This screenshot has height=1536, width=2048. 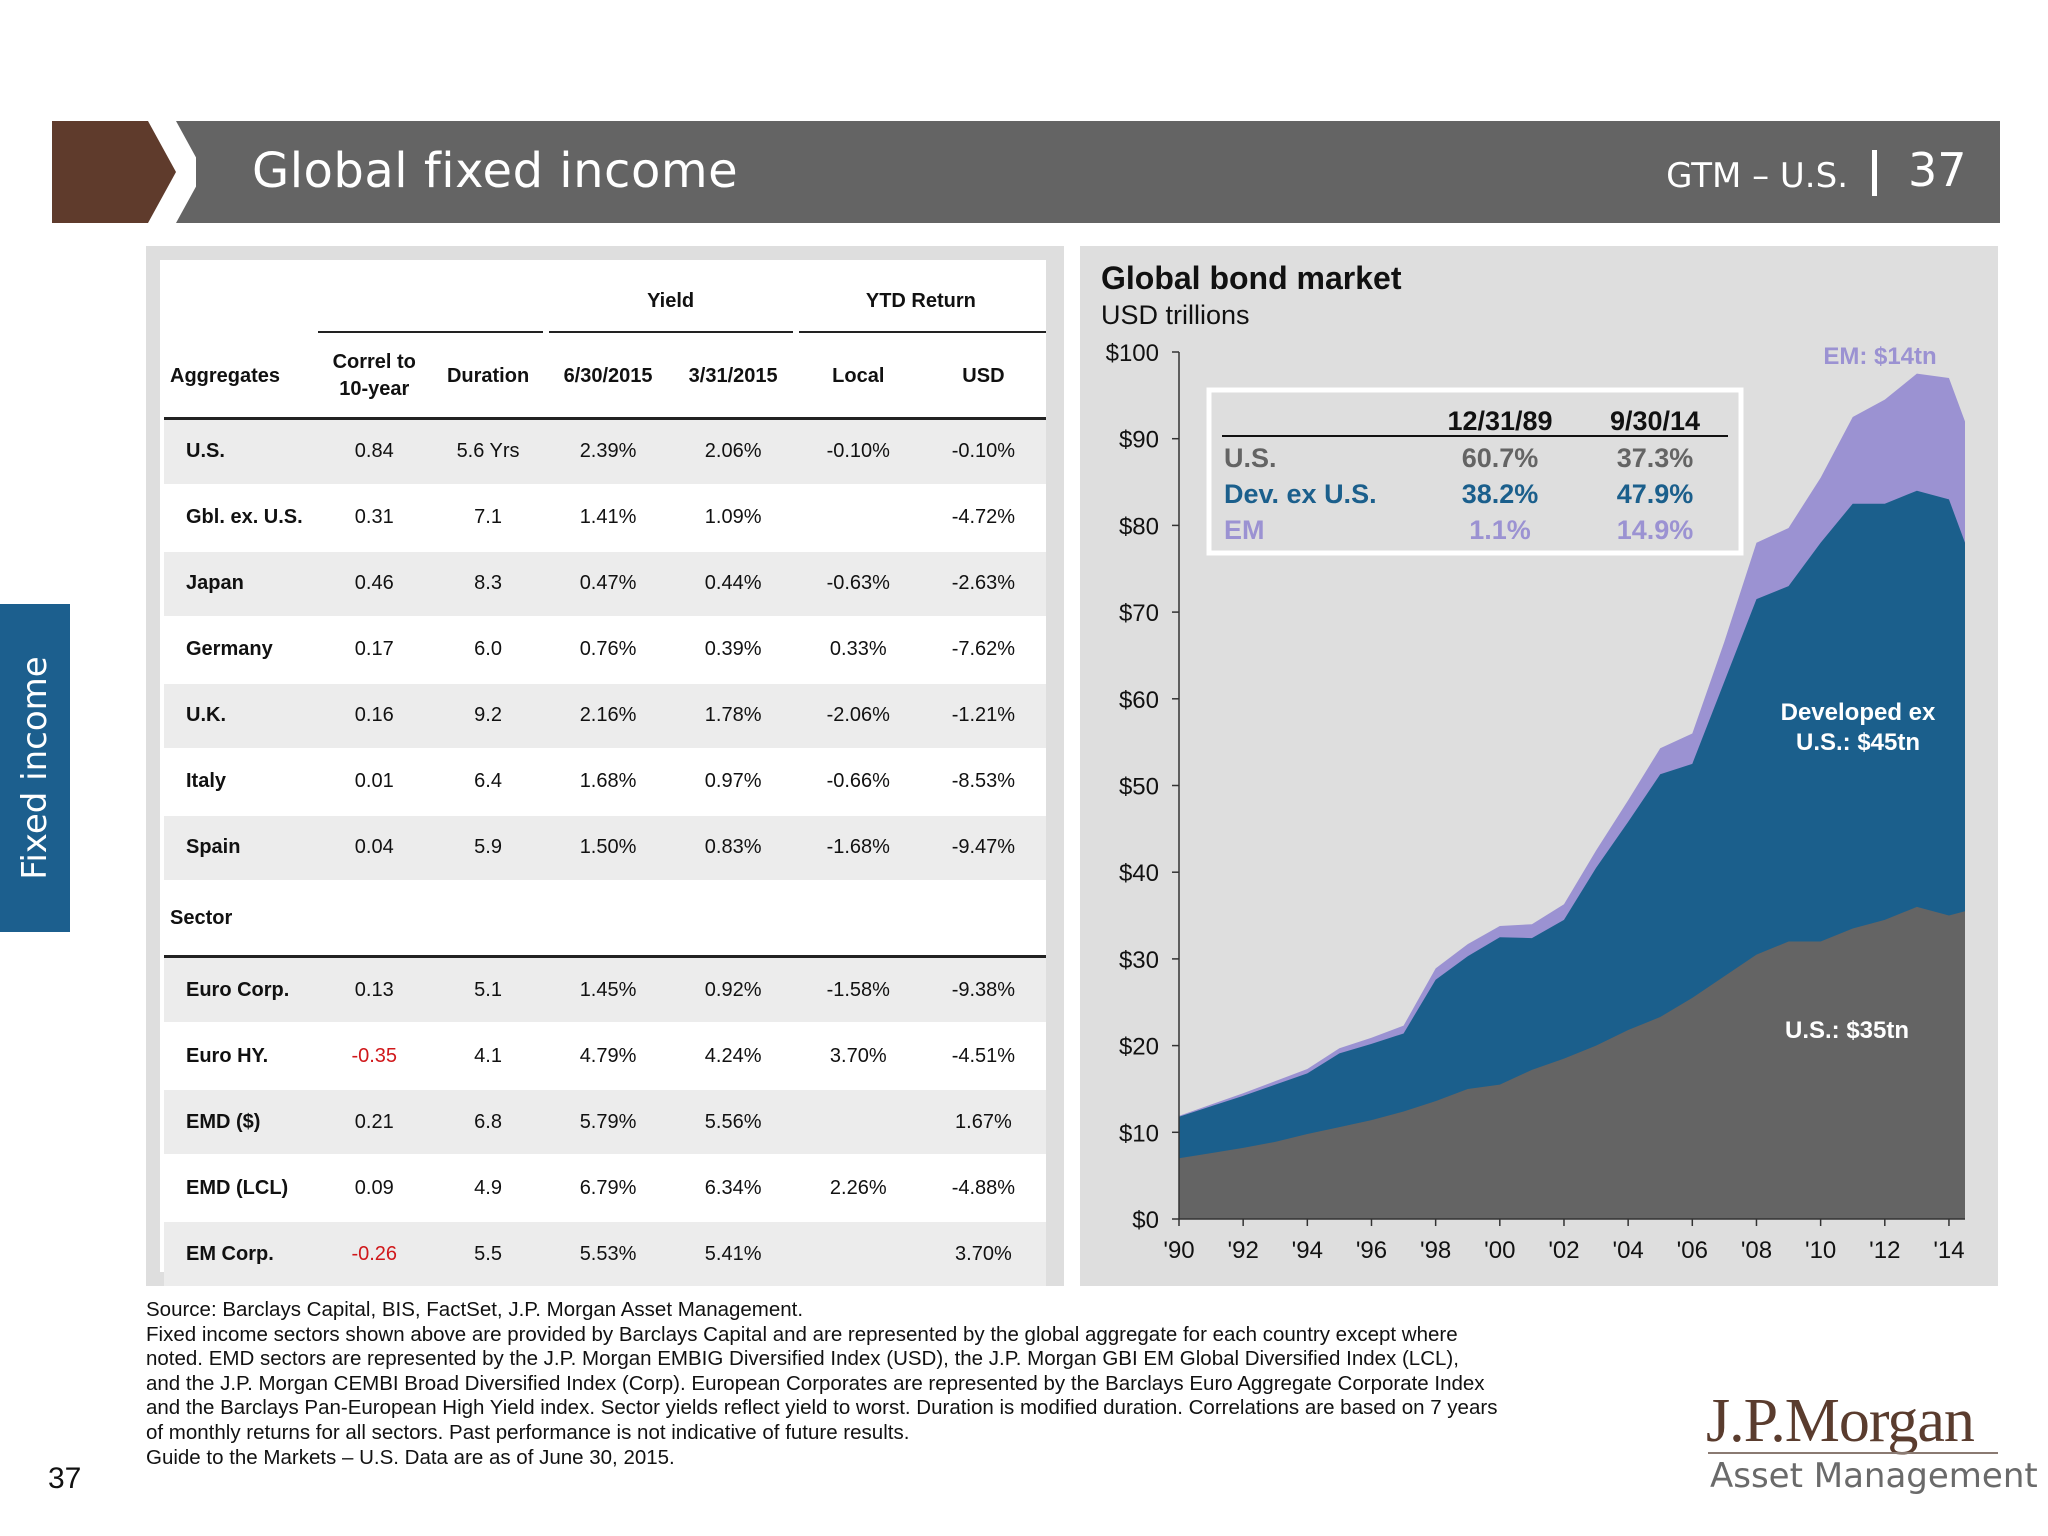 What do you see at coordinates (858, 650) in the screenshot?
I see `cell-local: 0.33%` at bounding box center [858, 650].